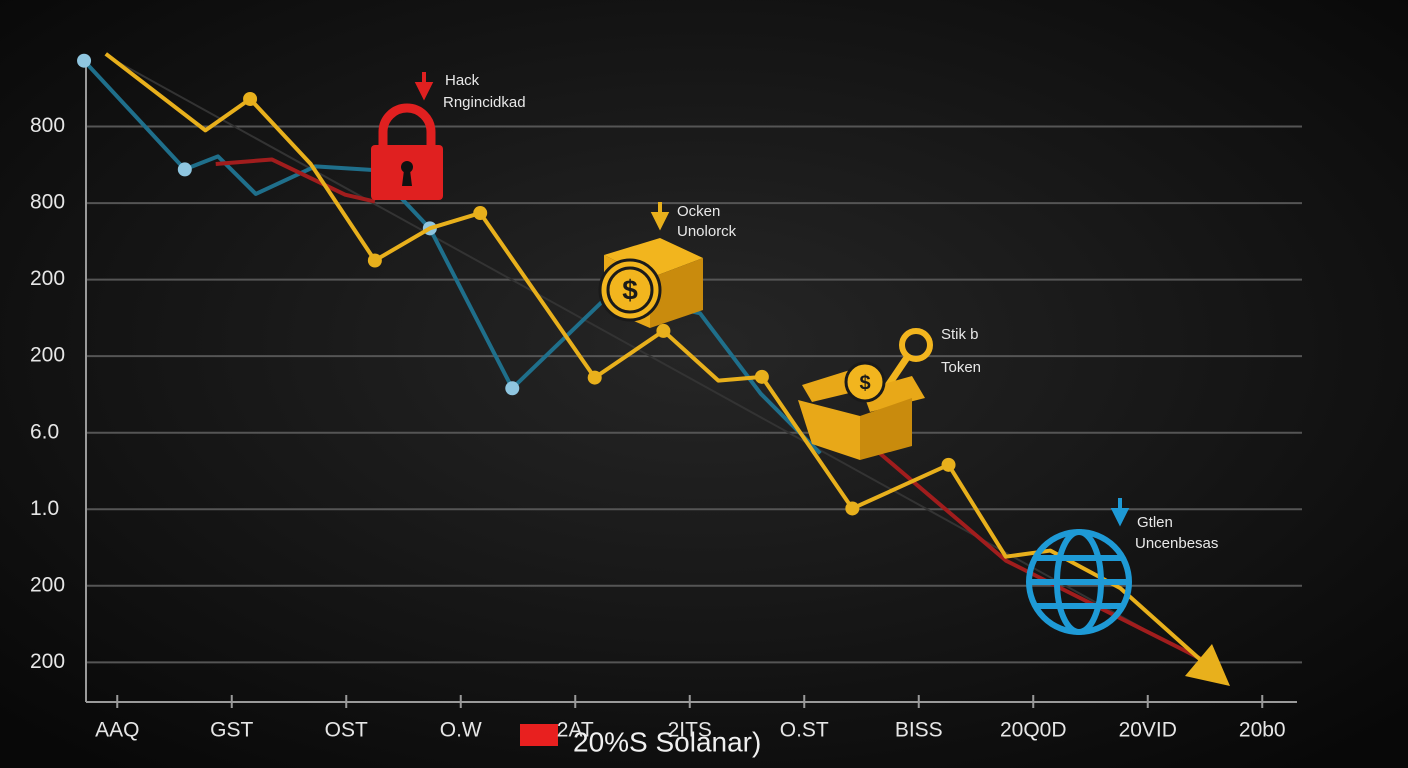 This screenshot has height=768, width=1408. What do you see at coordinates (44, 431) in the screenshot?
I see `y-tick-label: 6.0` at bounding box center [44, 431].